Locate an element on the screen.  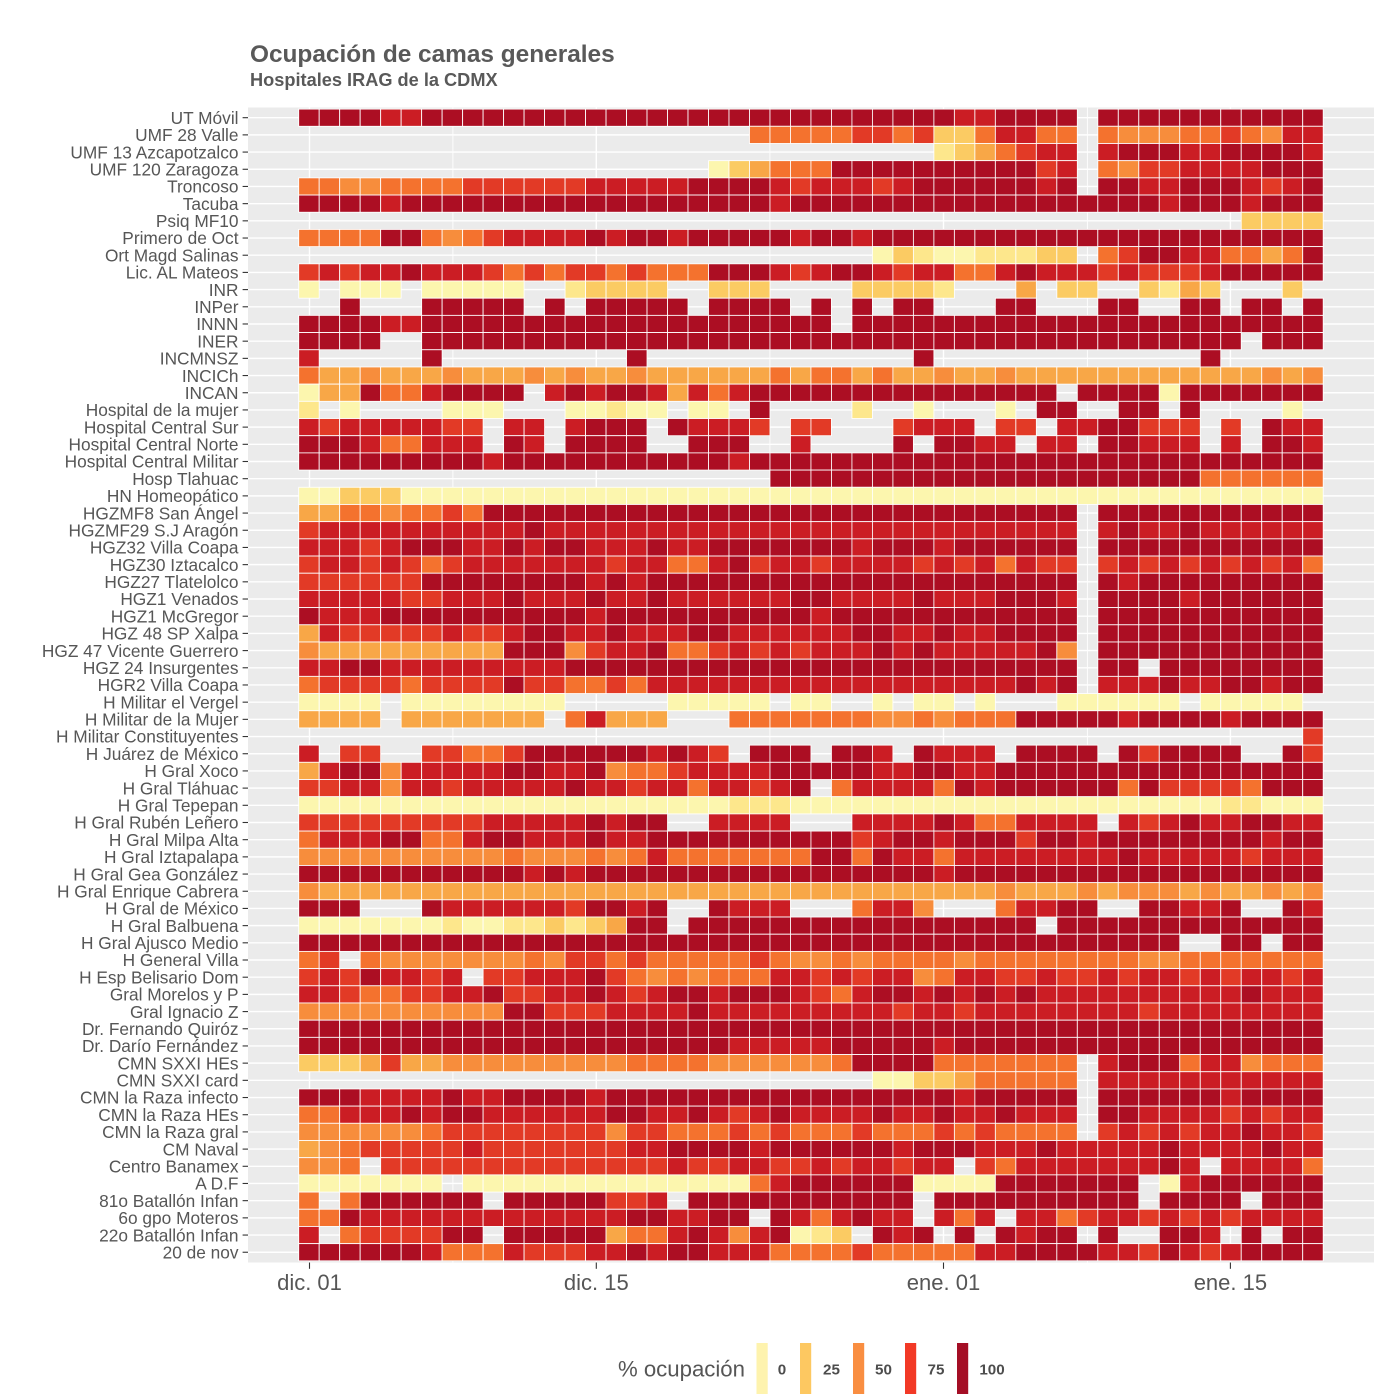
svg-text: 0 is located at coordinates (782, 1370).